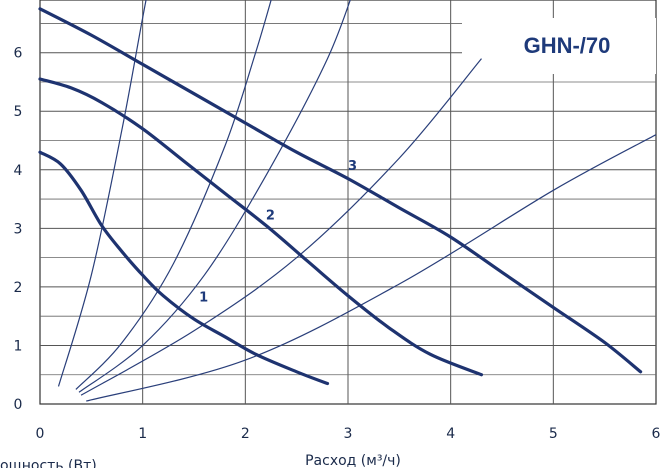 This screenshot has width=663, height=468. What do you see at coordinates (18, 171) in the screenshot?
I see `y-tick-label: 4` at bounding box center [18, 171].